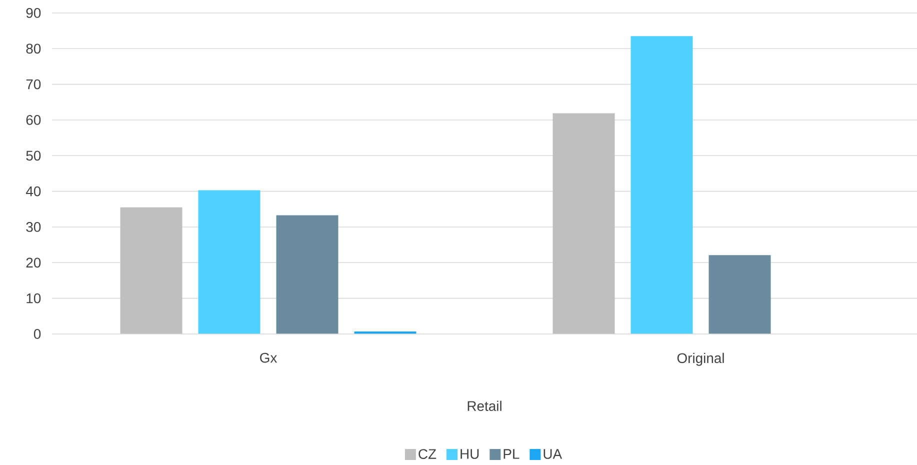 The image size is (917, 465). I want to click on legend-label: HU, so click(469, 454).